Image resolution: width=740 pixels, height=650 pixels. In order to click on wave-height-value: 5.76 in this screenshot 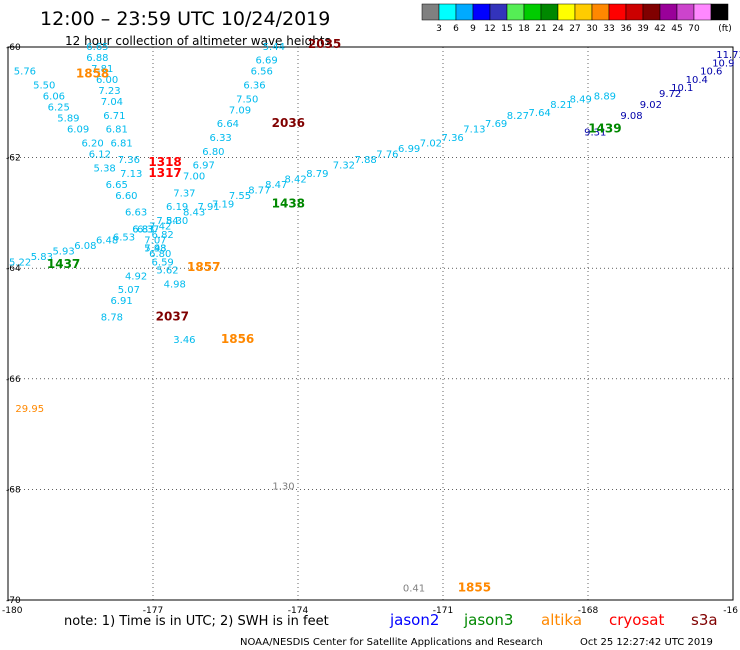, I will do `click(25, 72)`.